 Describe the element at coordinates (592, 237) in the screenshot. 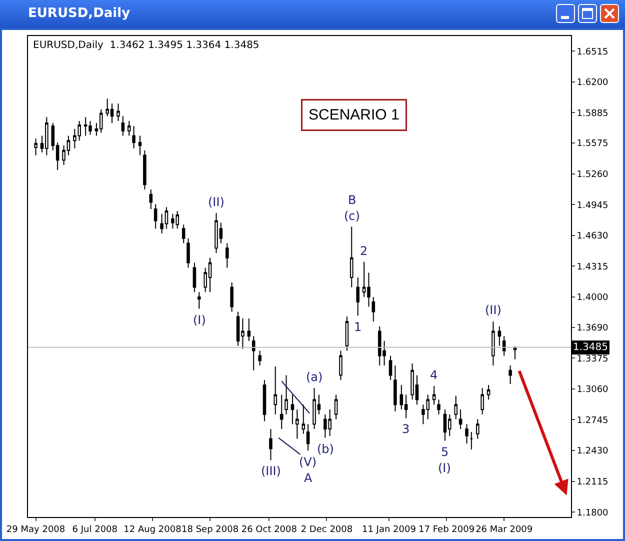

I see `y-tick-label: 1.4630` at that location.